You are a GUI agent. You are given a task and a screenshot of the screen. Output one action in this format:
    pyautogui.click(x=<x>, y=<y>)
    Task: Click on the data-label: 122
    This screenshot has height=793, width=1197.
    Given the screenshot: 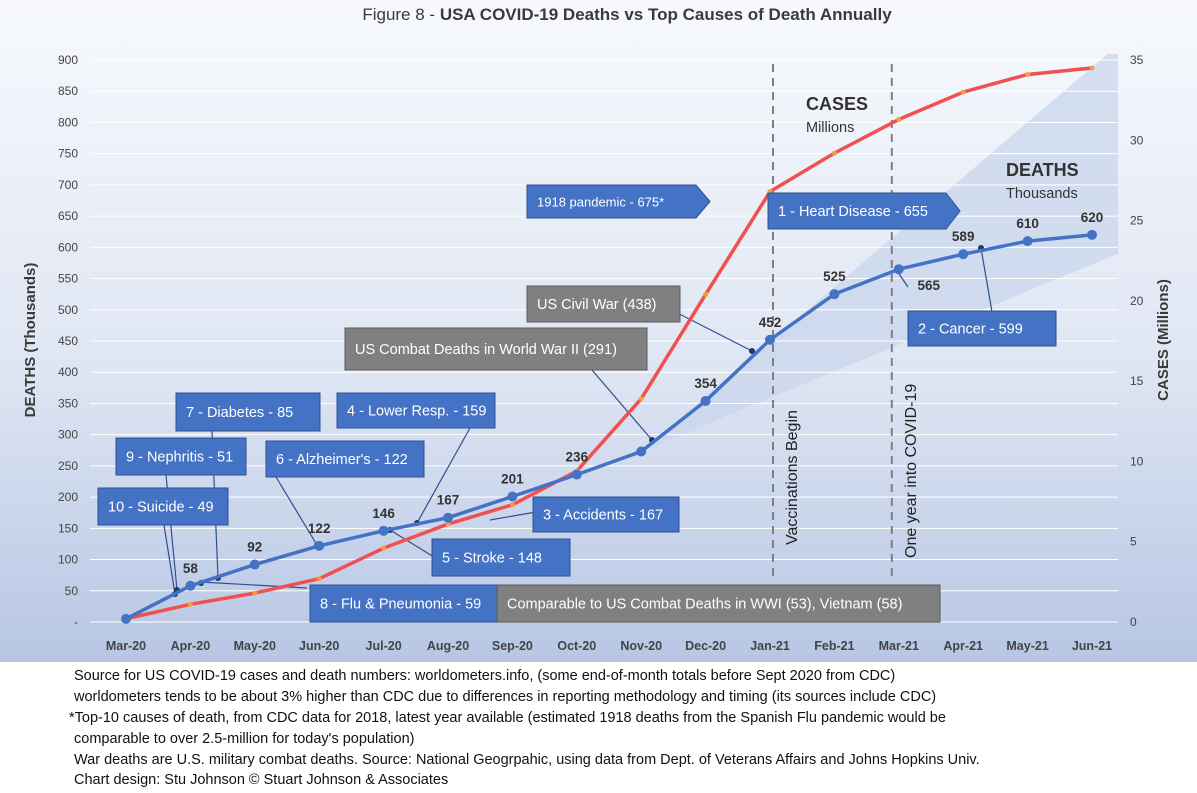 What is the action you would take?
    pyautogui.click(x=319, y=528)
    